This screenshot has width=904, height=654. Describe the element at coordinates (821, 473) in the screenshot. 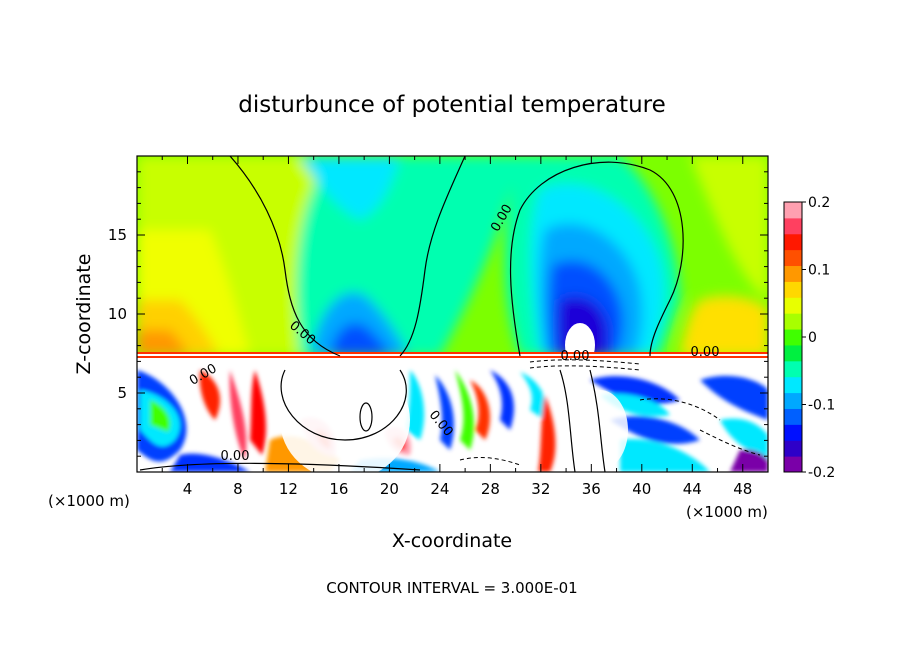

I see `colorbar-tick-label: -0.2` at that location.